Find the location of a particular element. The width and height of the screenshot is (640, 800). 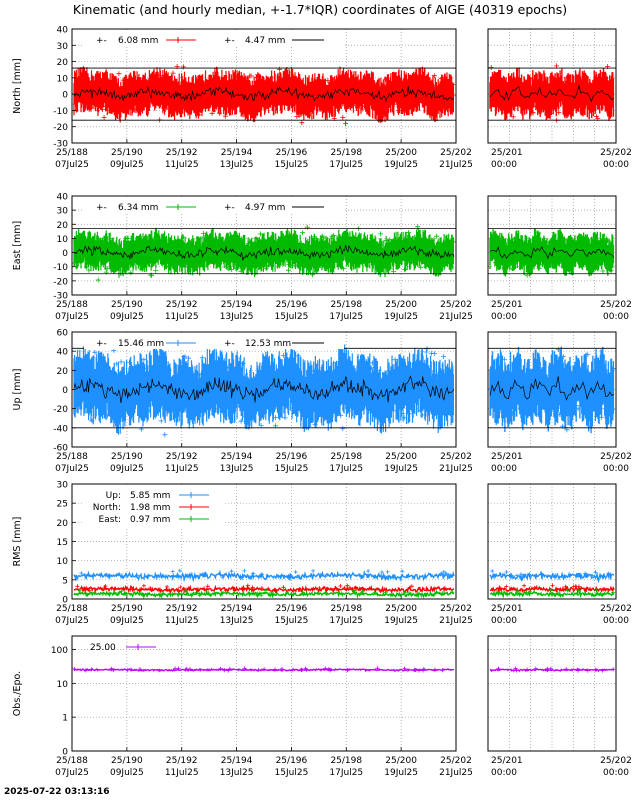

series-median-up is located at coordinates (264, 389).